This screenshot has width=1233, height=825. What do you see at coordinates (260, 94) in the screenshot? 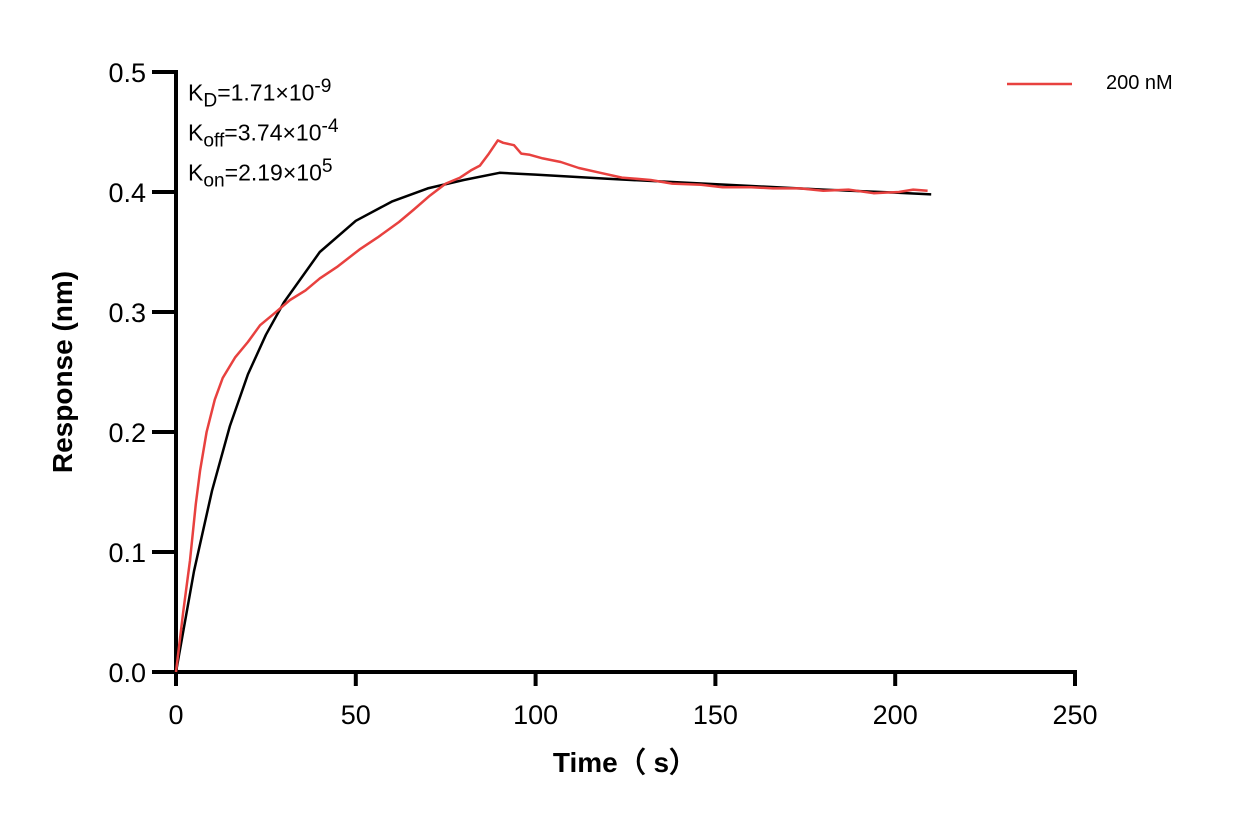
I see `kd-annotation: KD=1.71×10-9` at bounding box center [260, 94].